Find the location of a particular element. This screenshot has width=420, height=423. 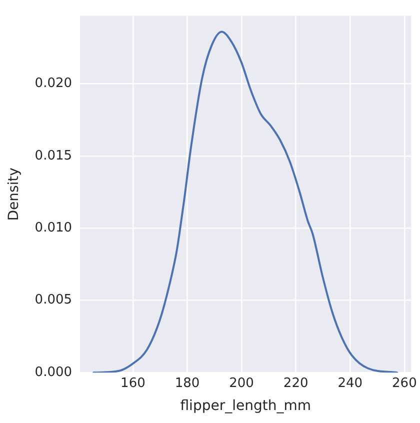

x-axis-title: flipper_length_mm is located at coordinates (245, 406).